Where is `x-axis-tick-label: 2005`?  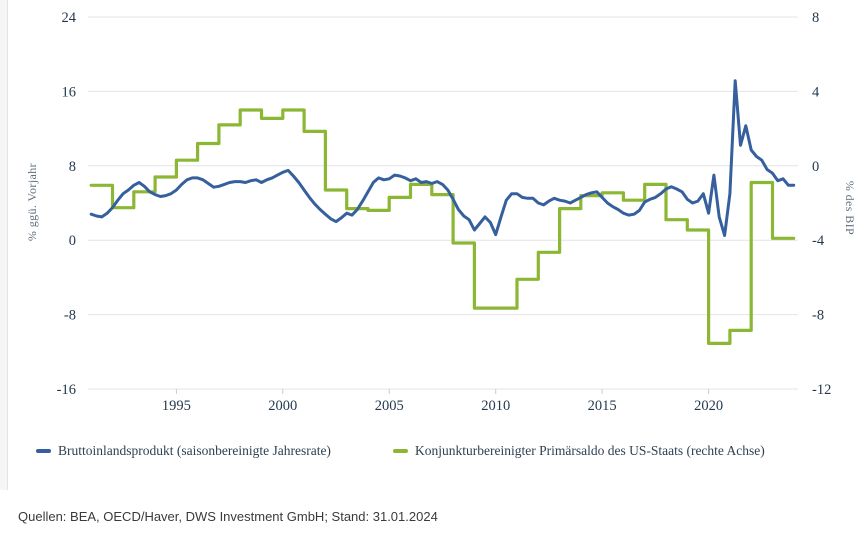
x-axis-tick-label: 2005 is located at coordinates (389, 406).